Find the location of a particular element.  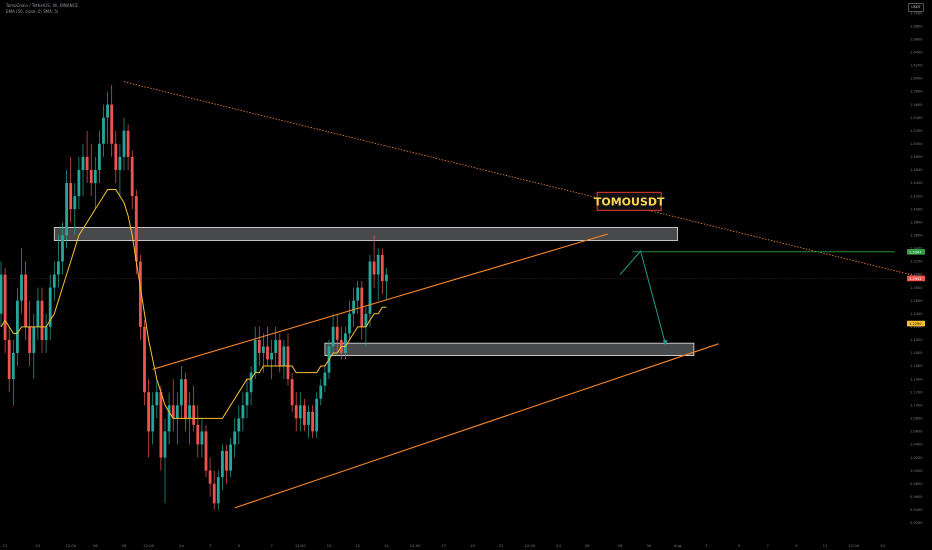

price-badge: 1.3347 is located at coordinates (916, 252).